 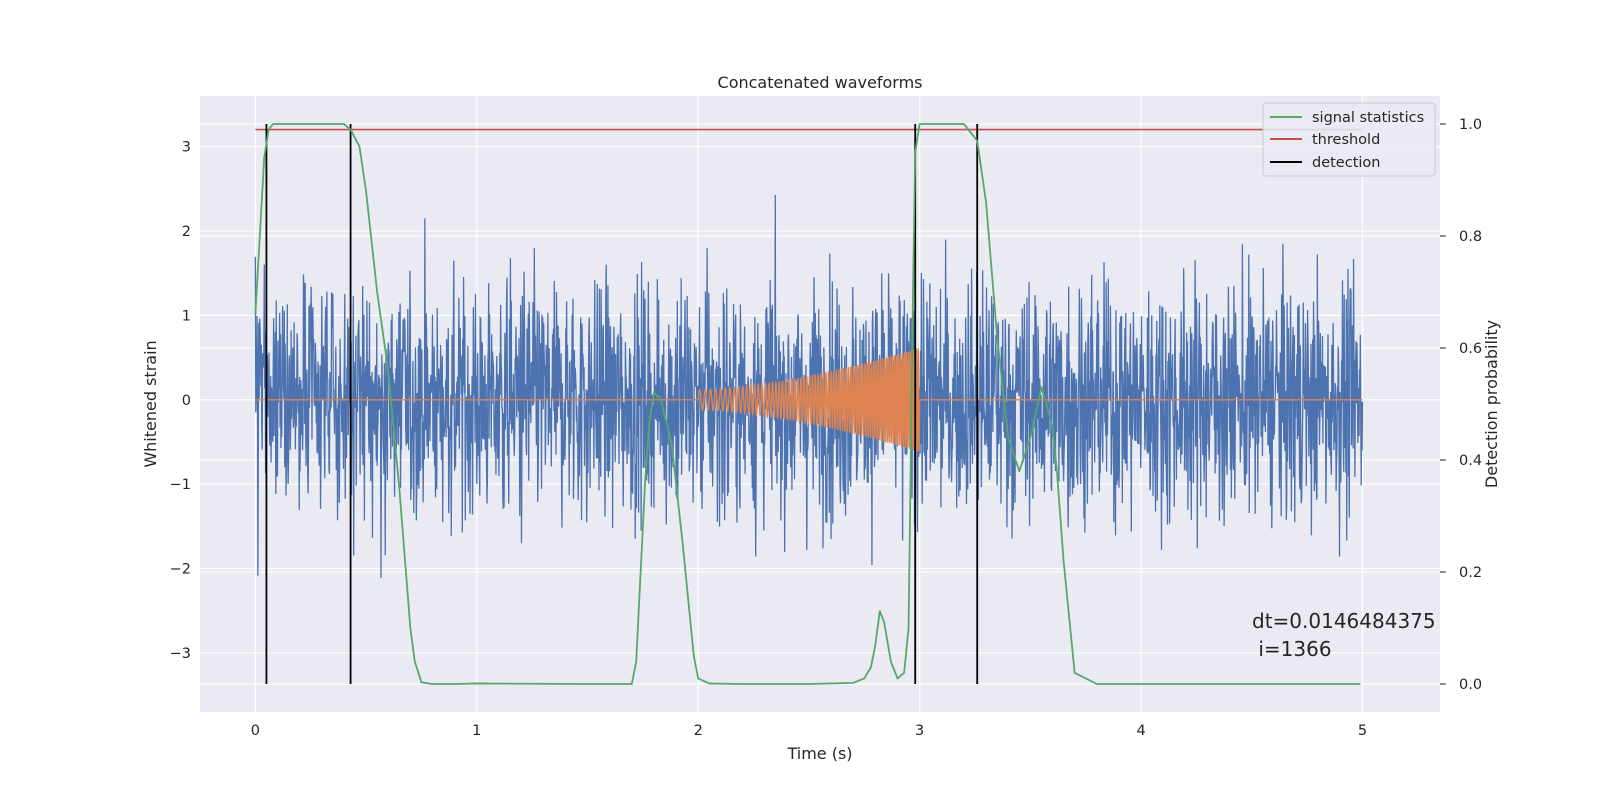 What do you see at coordinates (1362, 731) in the screenshot?
I see `x-tick-label: 5` at bounding box center [1362, 731].